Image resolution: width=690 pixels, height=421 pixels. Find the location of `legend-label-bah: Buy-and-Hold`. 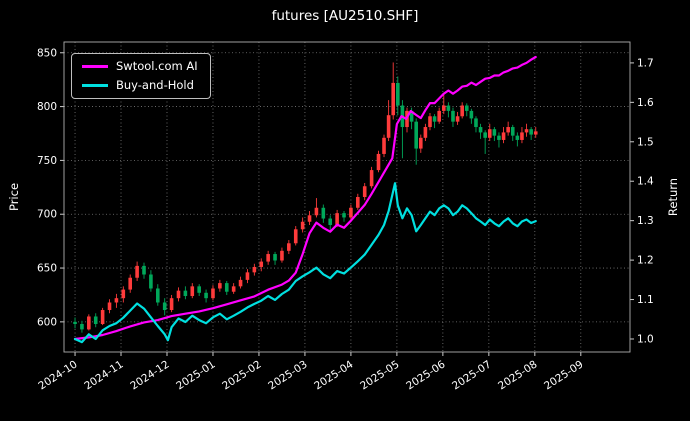

legend-label-bah: Buy-and-Hold is located at coordinates (155, 84).